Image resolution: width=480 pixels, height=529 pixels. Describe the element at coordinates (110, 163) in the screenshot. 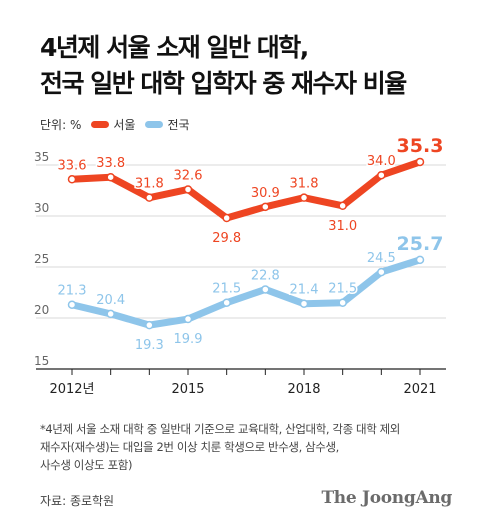

I see `data-label-0-1: 33.8` at that location.